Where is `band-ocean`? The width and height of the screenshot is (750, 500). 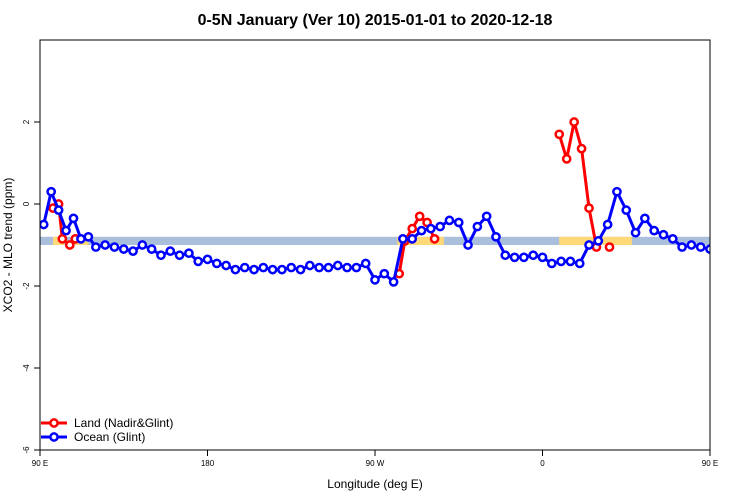 band-ocean is located at coordinates (375, 240).